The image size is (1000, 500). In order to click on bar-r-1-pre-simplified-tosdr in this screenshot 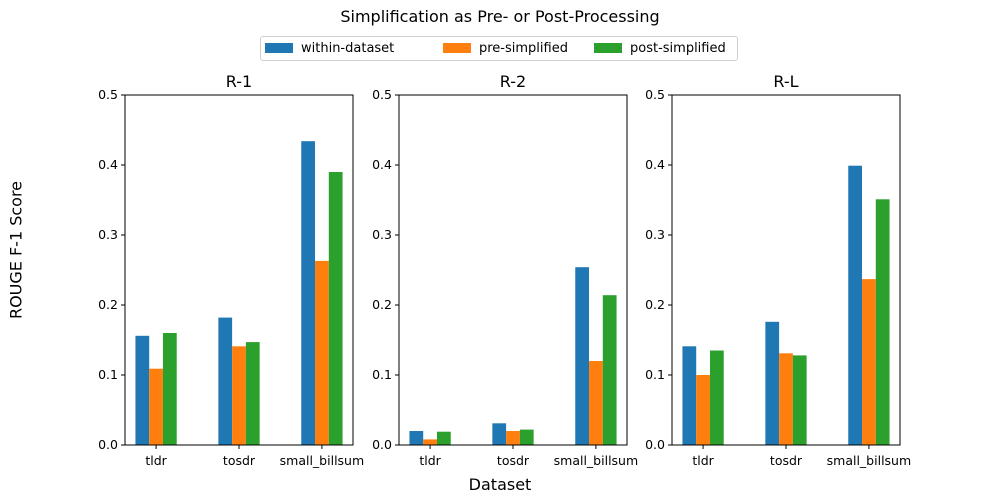, I will do `click(239, 395)`.